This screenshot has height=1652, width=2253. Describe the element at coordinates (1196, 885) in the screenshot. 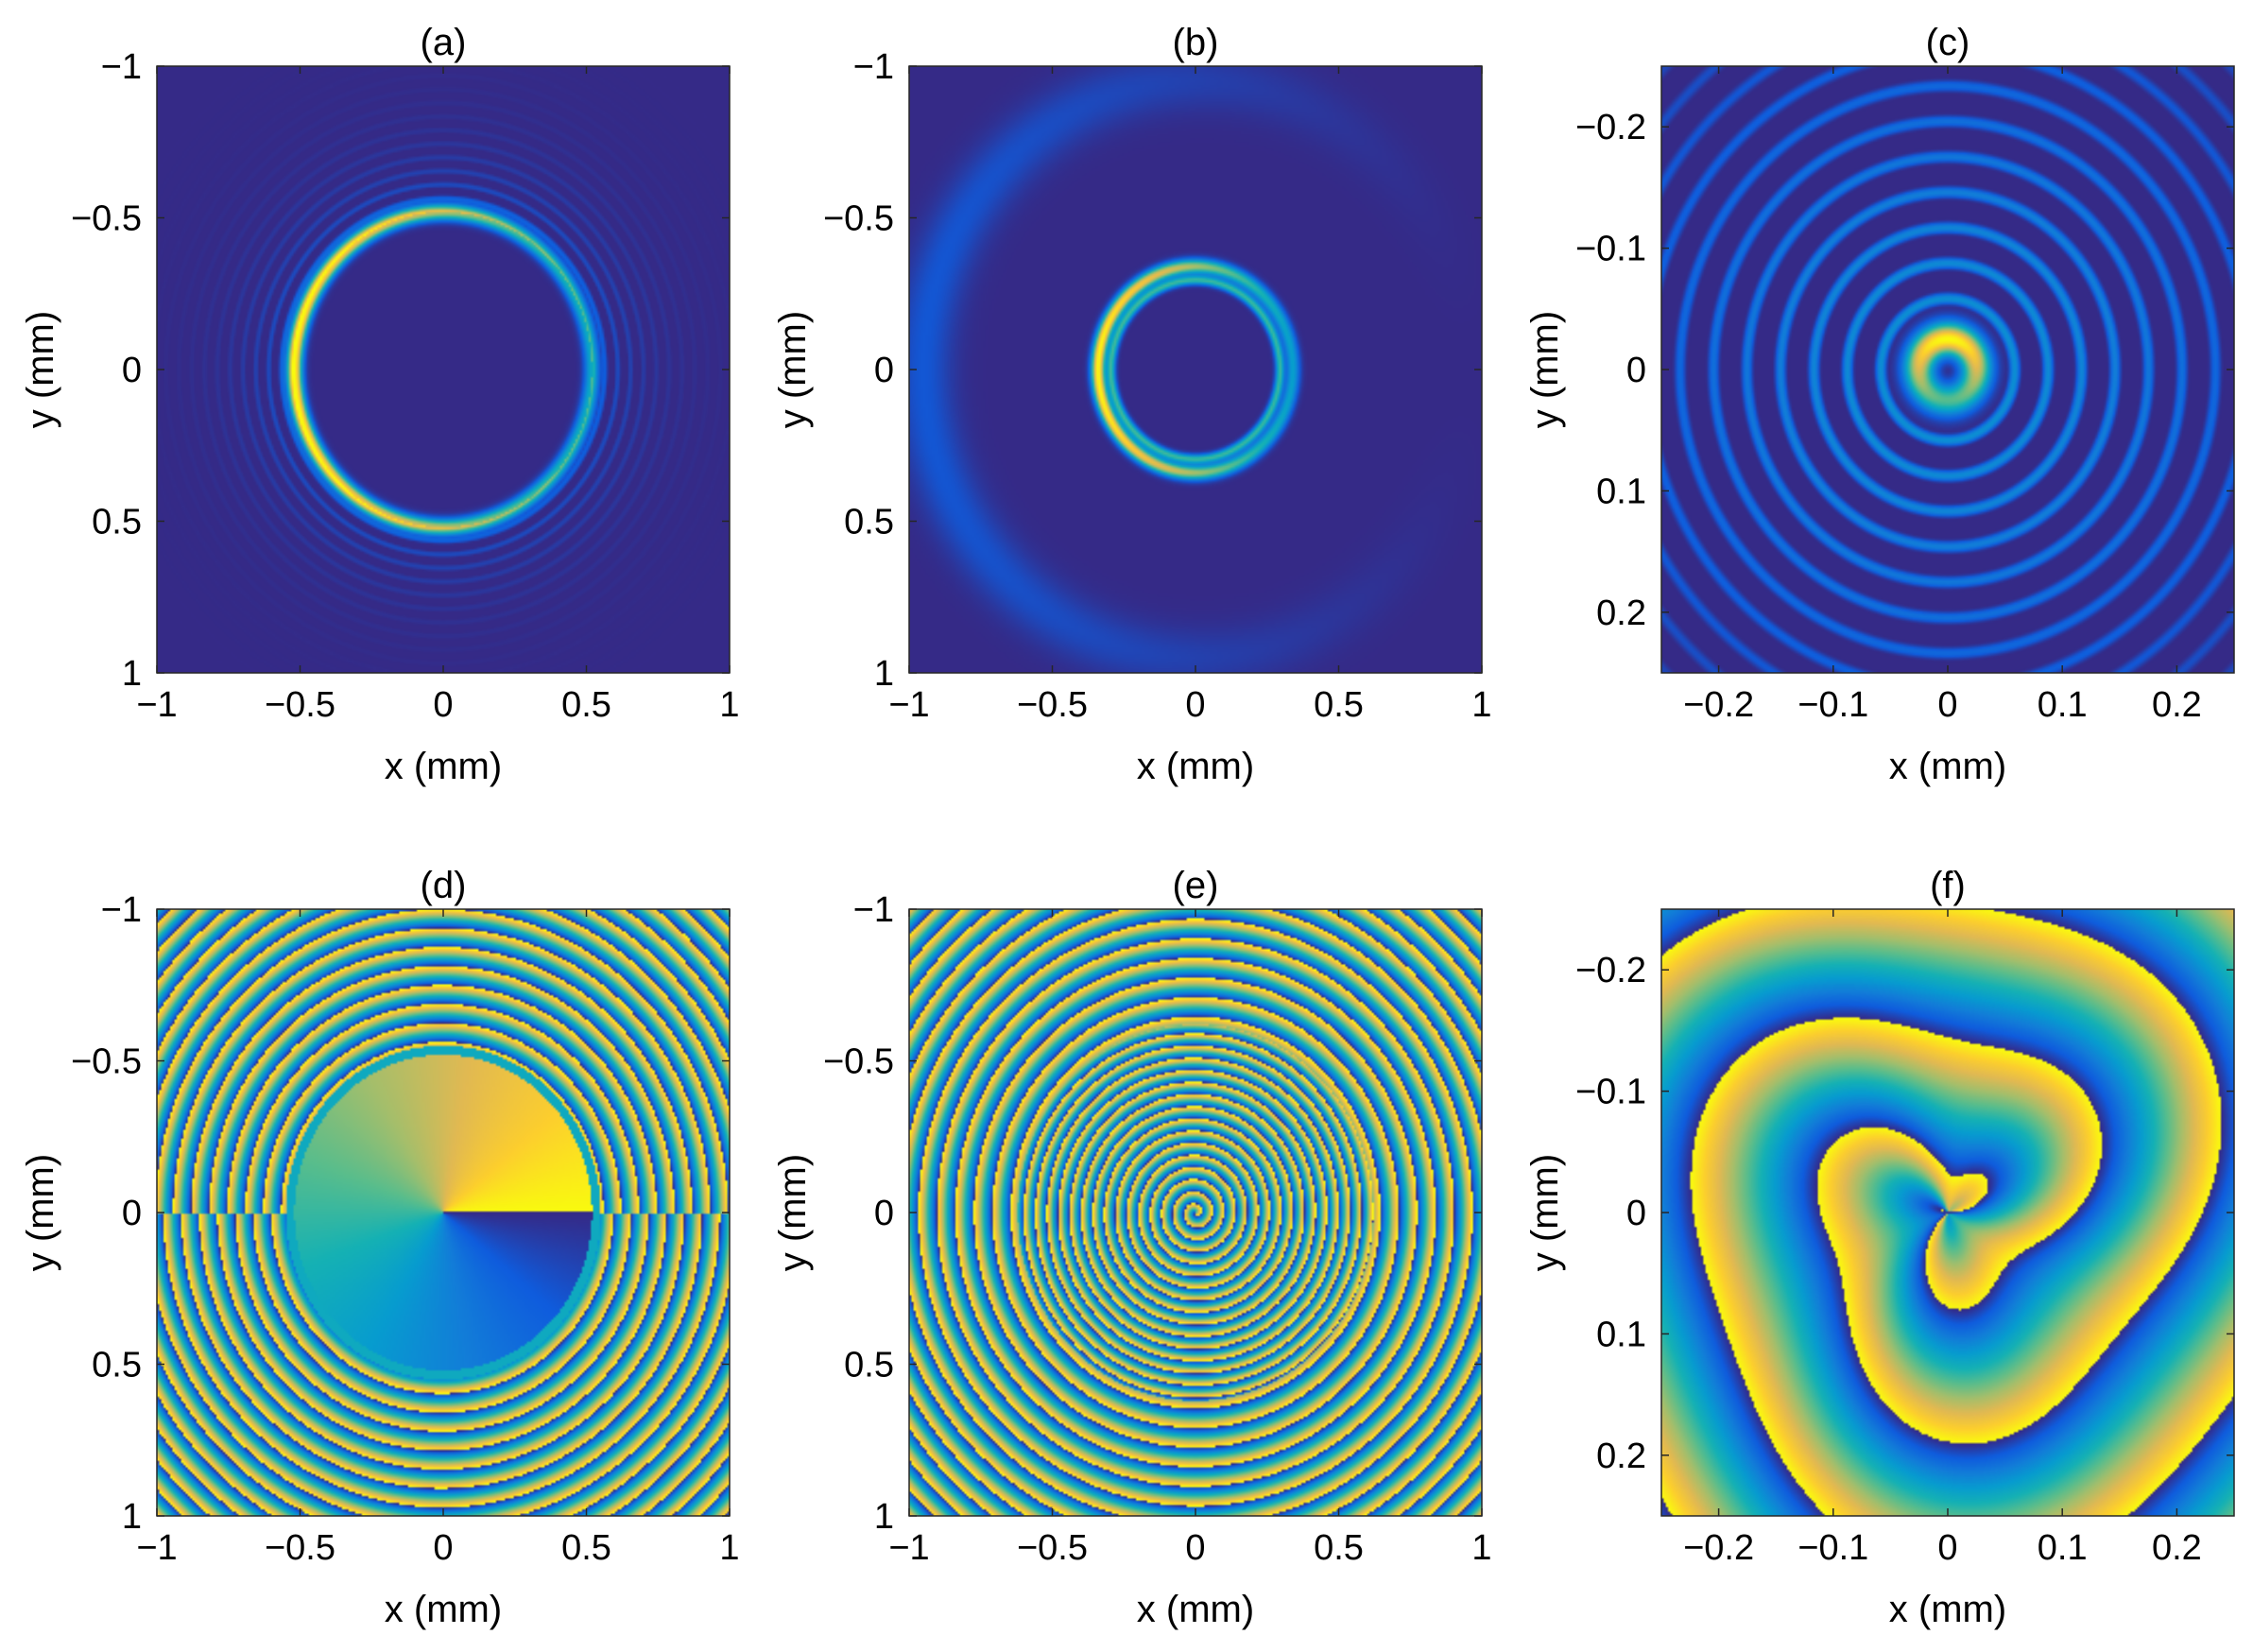

I see `panel-title: (e)` at that location.